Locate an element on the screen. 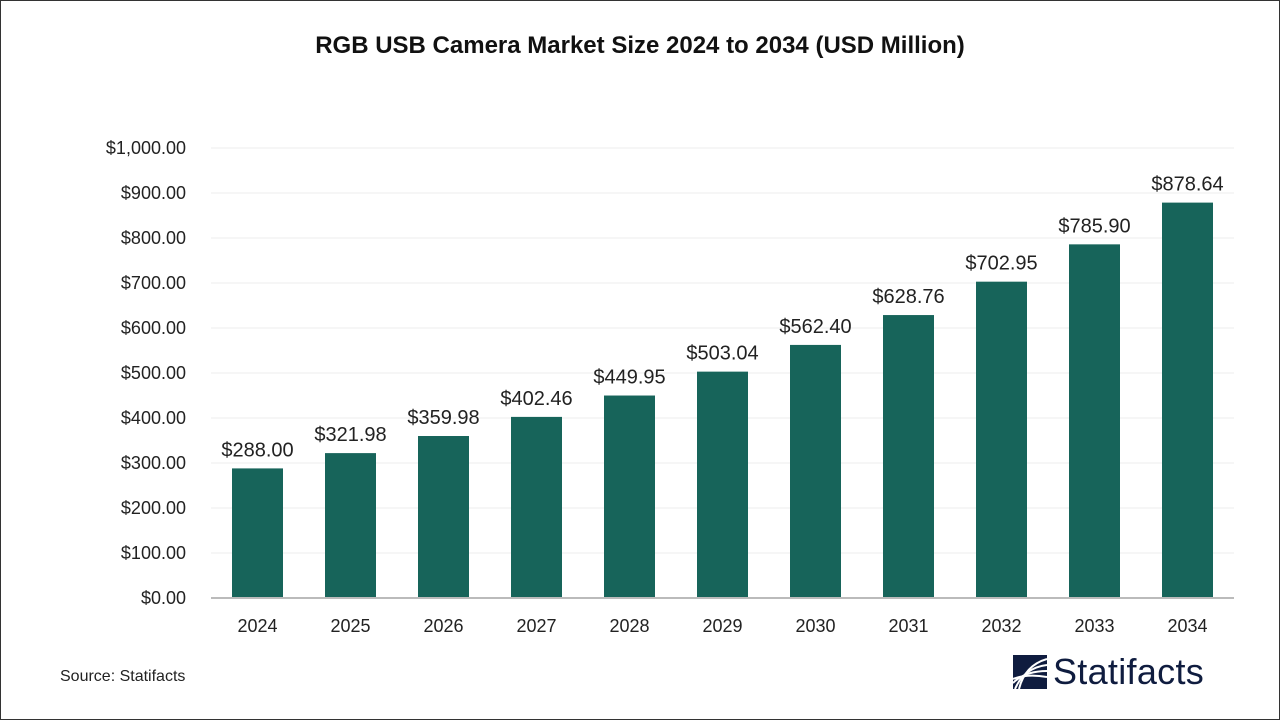 This screenshot has height=720, width=1280. bar-2024 is located at coordinates (257, 533).